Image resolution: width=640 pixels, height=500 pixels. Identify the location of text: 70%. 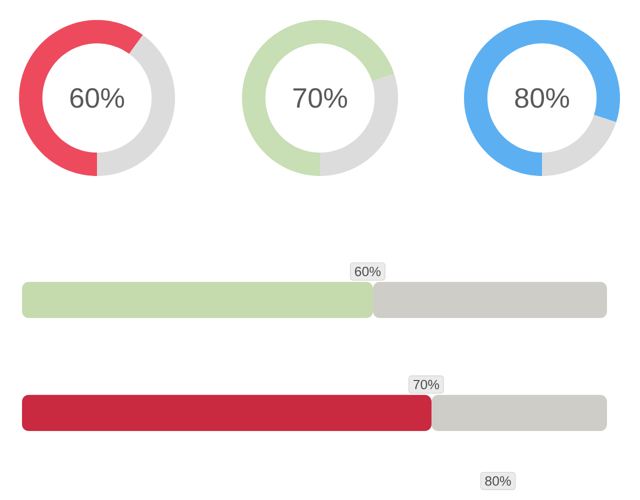
(320, 98).